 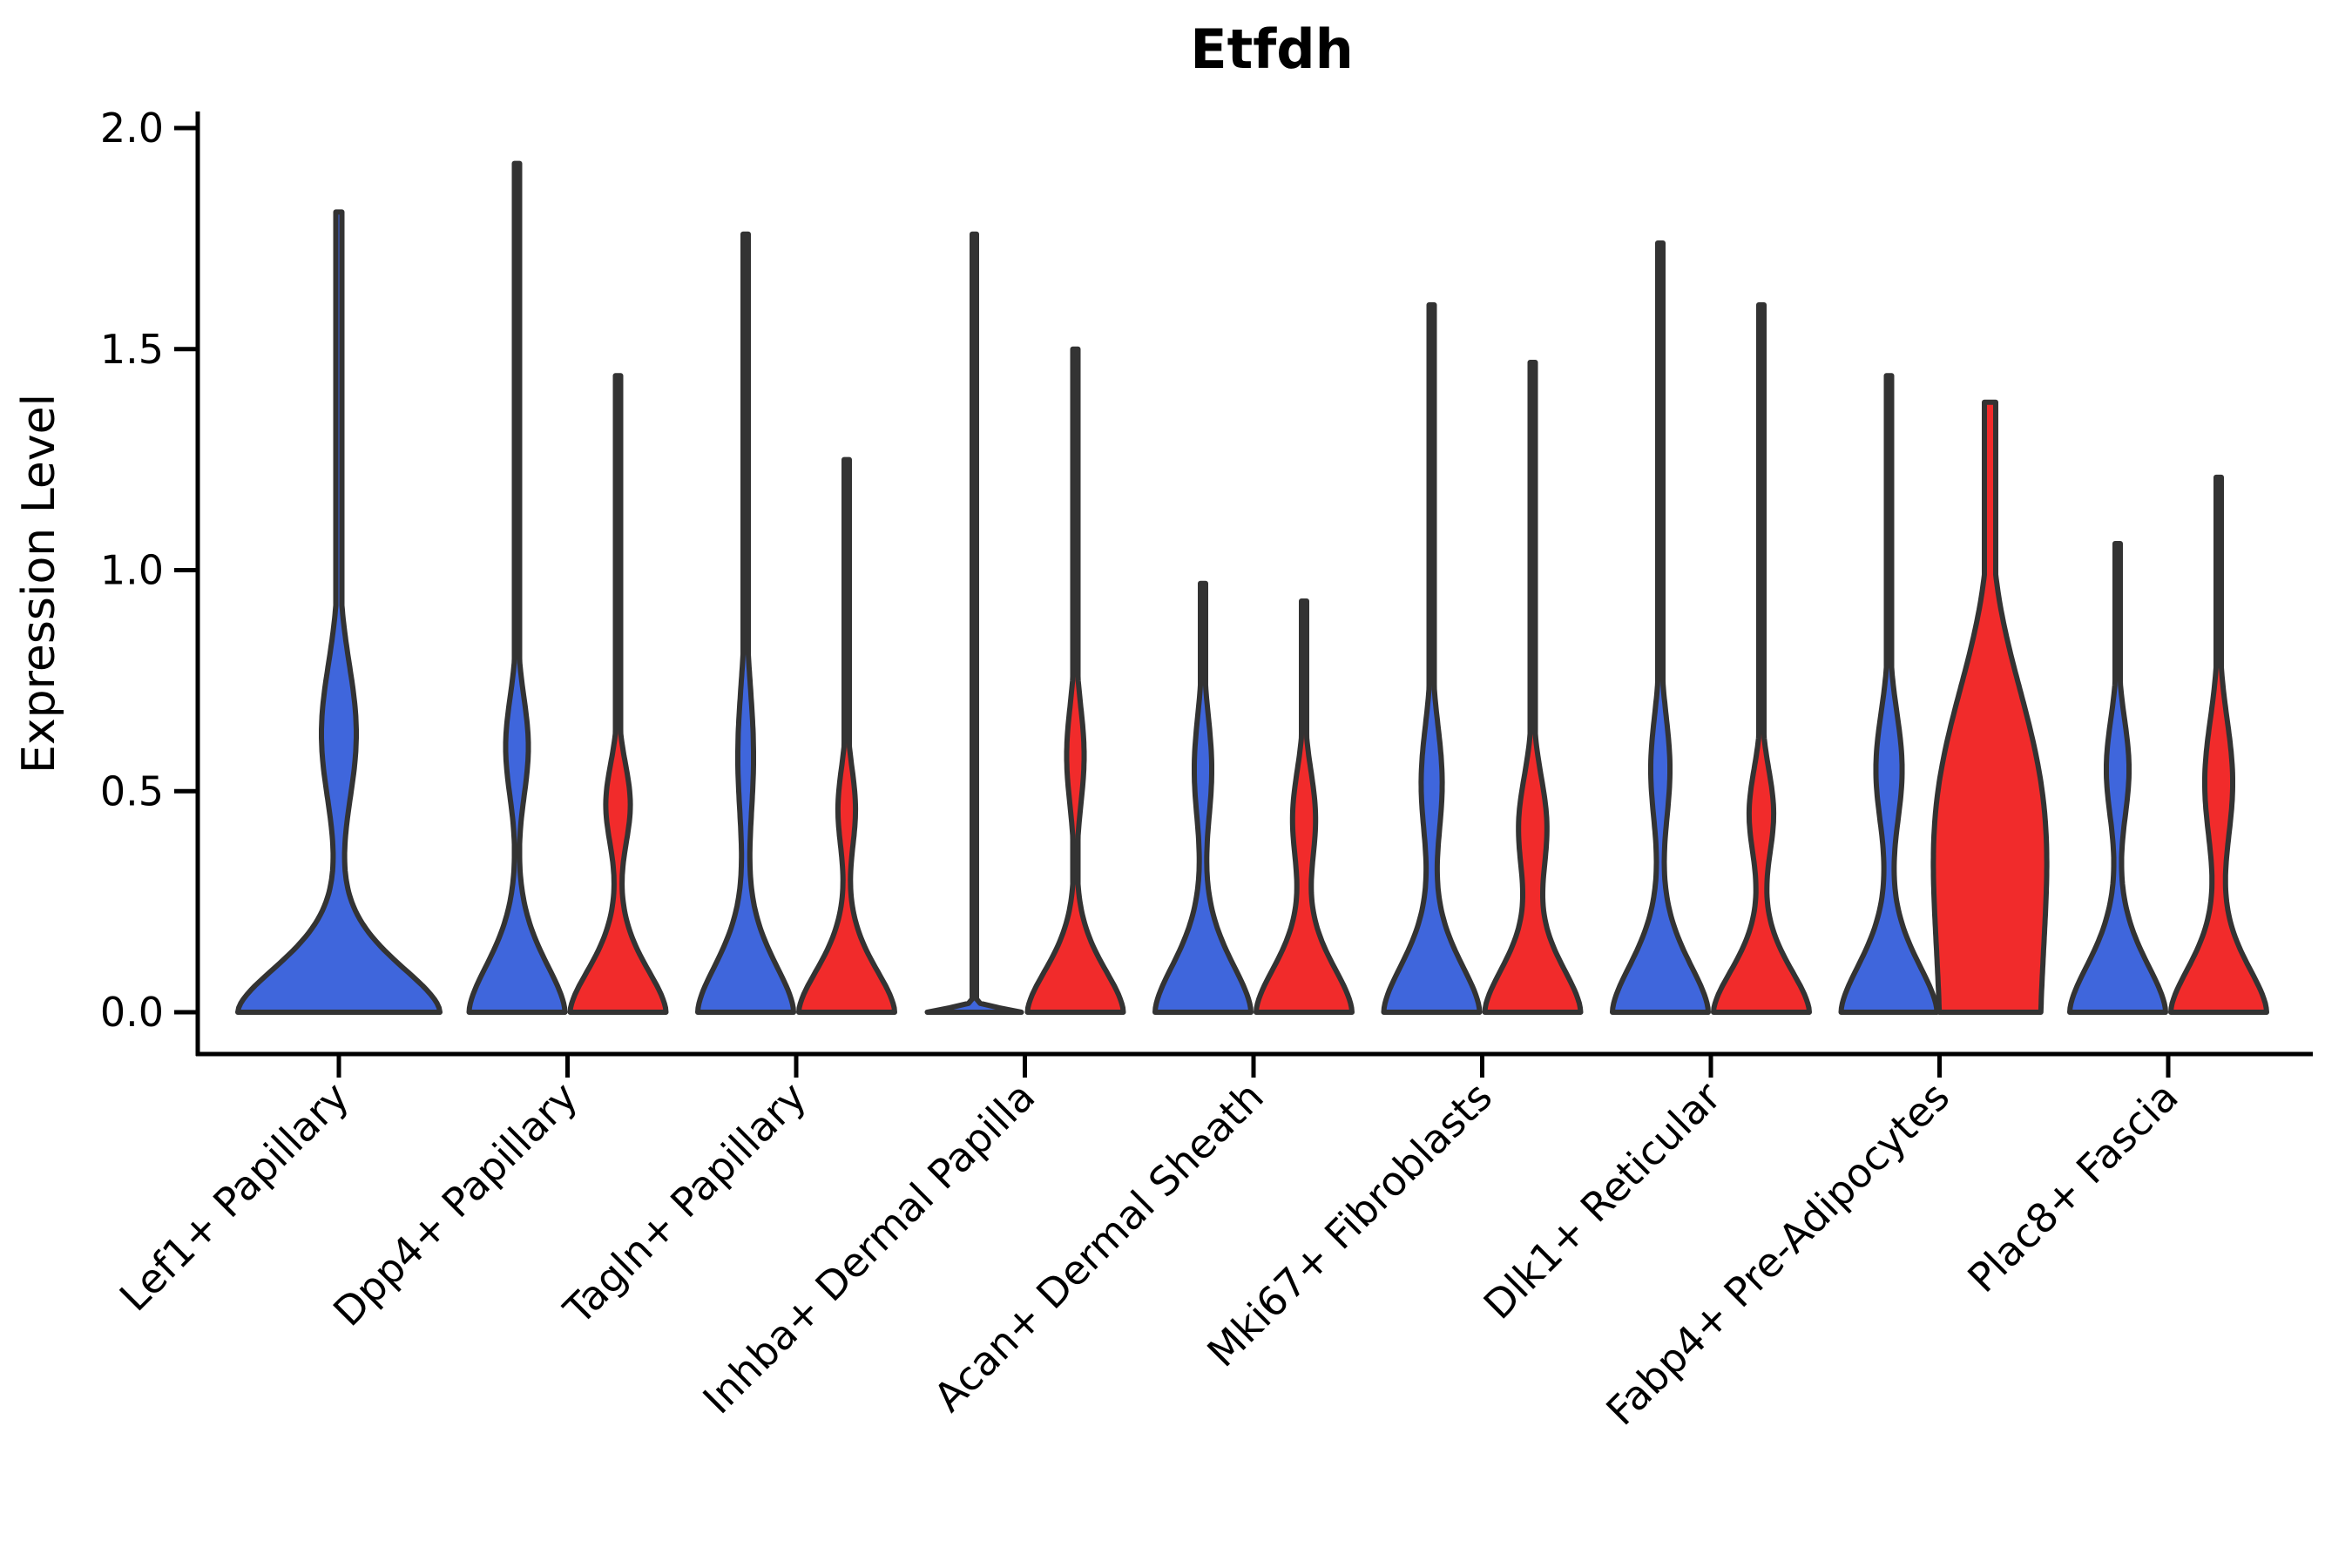 What do you see at coordinates (846, 736) in the screenshot?
I see `violin-tagln-papillary-red` at bounding box center [846, 736].